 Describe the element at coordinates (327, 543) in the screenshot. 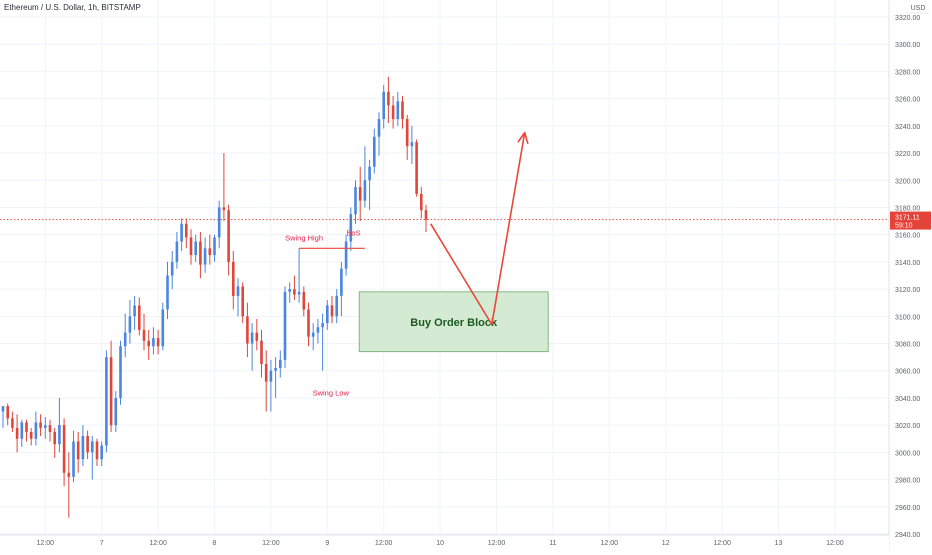

I see `time-tick-label: 9` at that location.